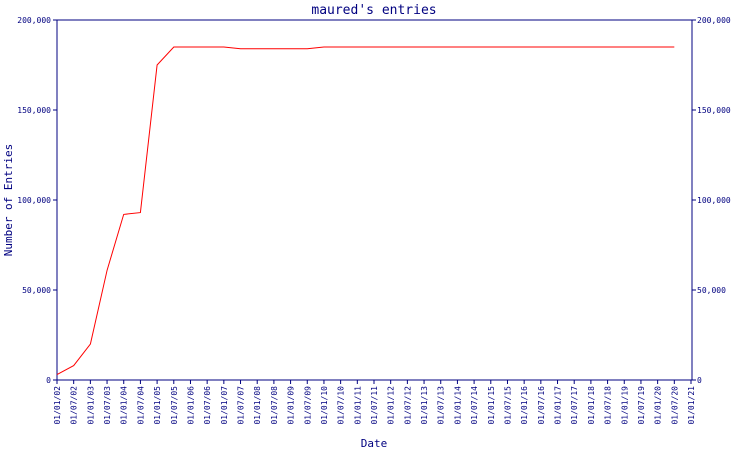 Image resolution: width=750 pixels, height=450 pixels. What do you see at coordinates (608, 405) in the screenshot?
I see `x-tick-label: 01/07/18` at bounding box center [608, 405].